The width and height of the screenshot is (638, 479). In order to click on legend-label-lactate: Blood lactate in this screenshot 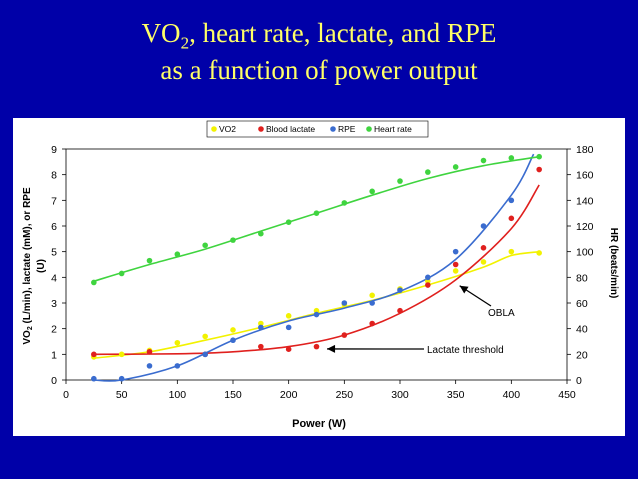, I will do `click(290, 129)`.